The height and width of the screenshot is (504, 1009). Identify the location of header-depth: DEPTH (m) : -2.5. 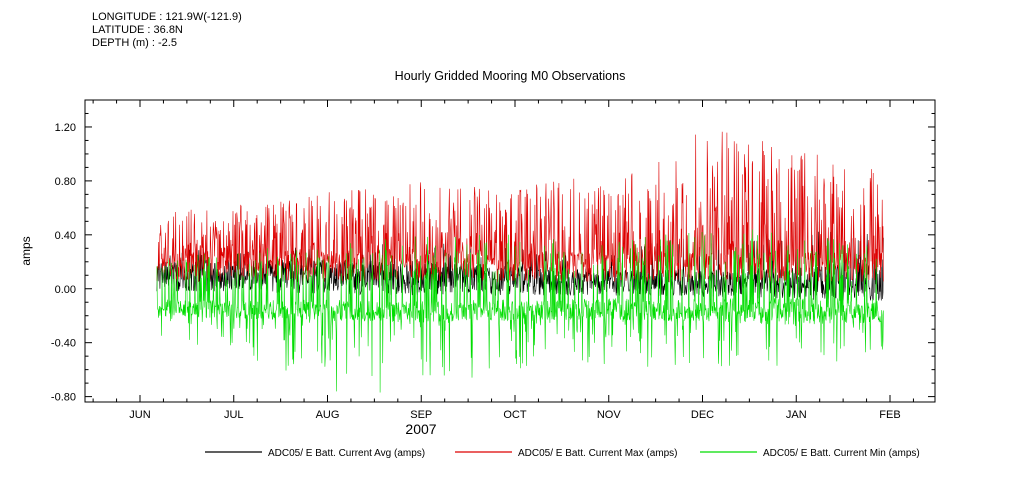
(134, 43).